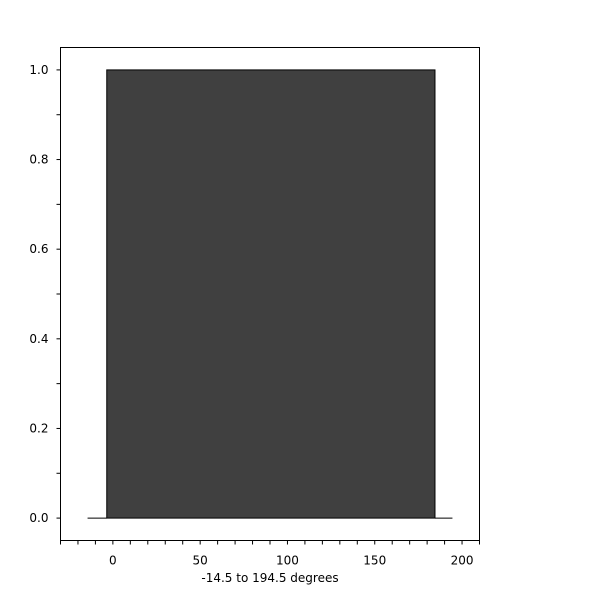 Image resolution: width=600 pixels, height=605 pixels. I want to click on y-tick-label: 0.8, so click(38, 160).